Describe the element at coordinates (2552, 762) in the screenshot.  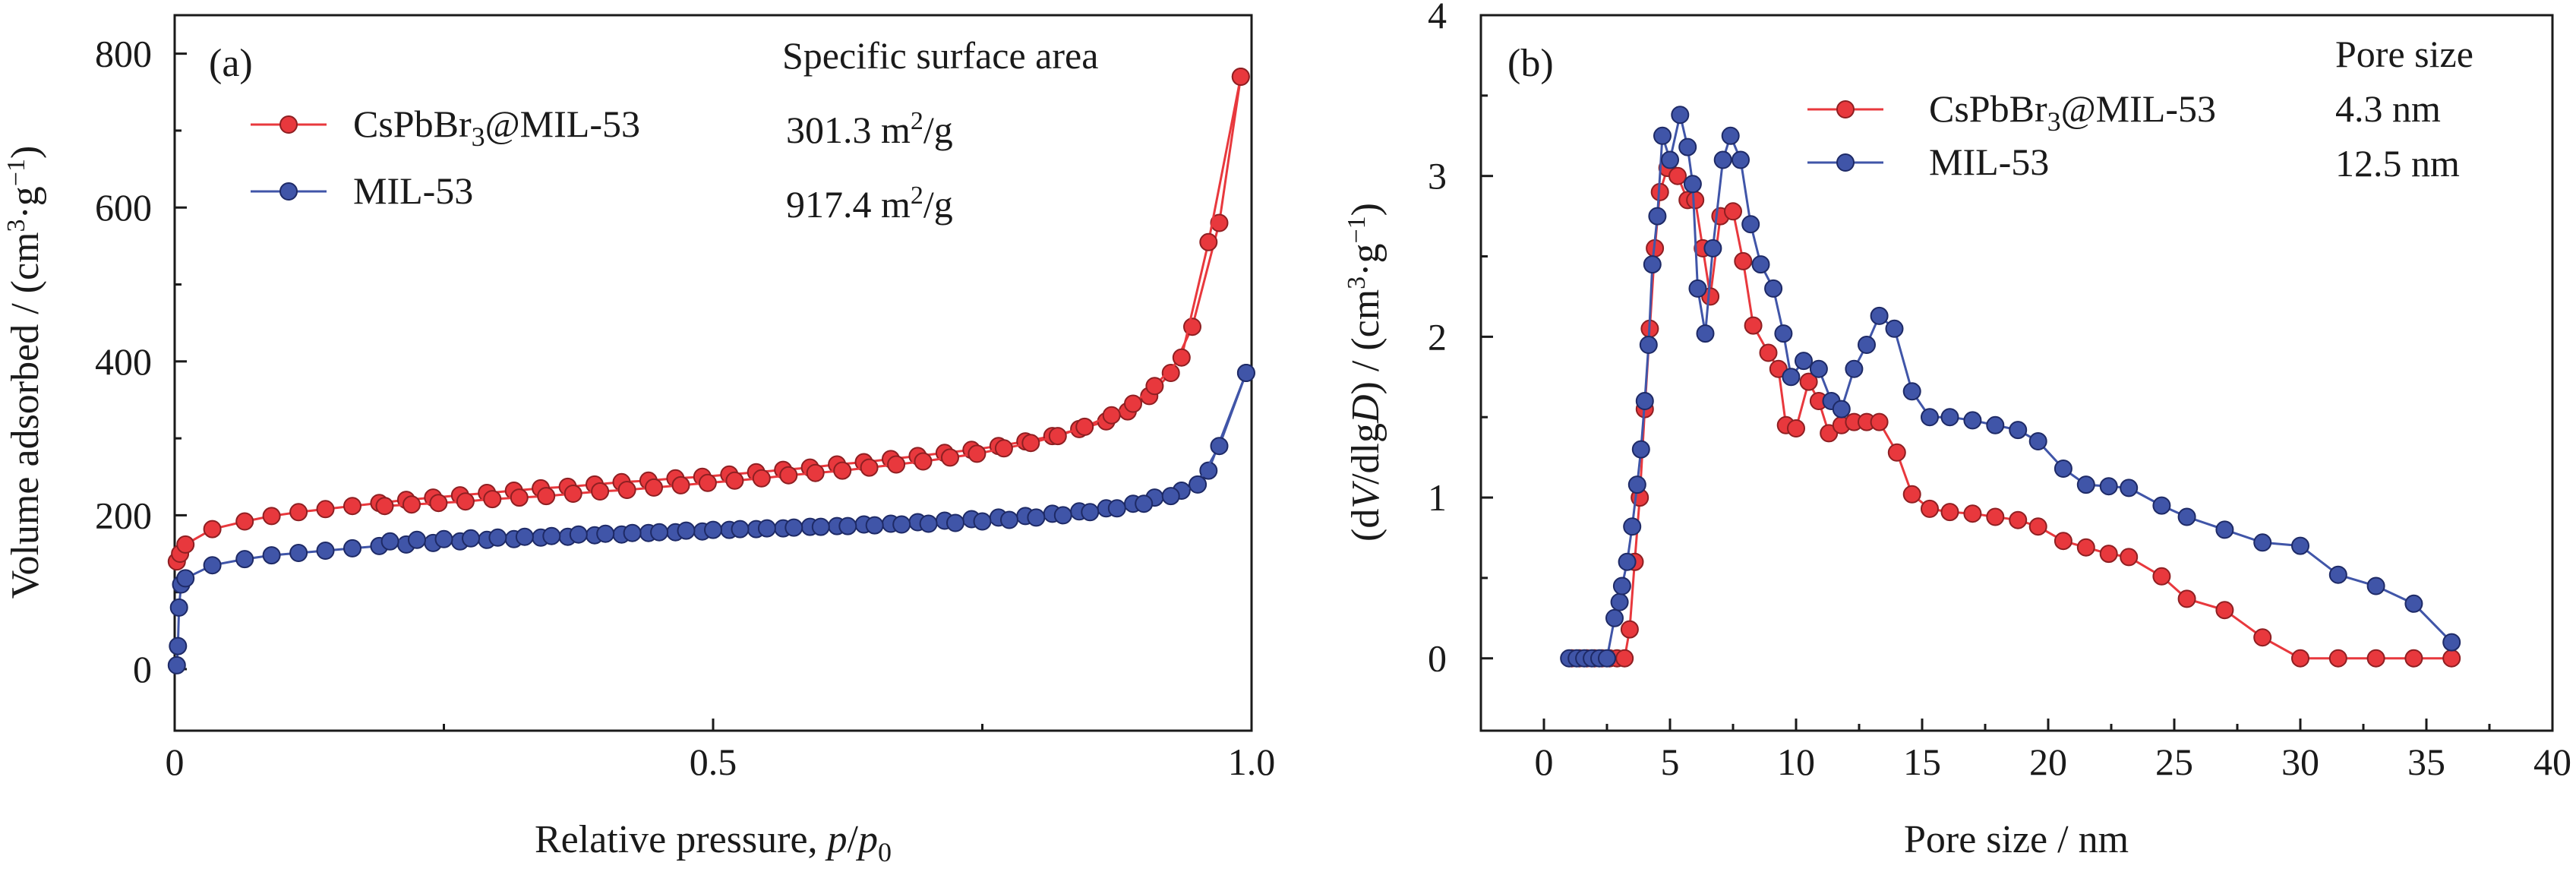
I see `x-tick-label: 40` at that location.